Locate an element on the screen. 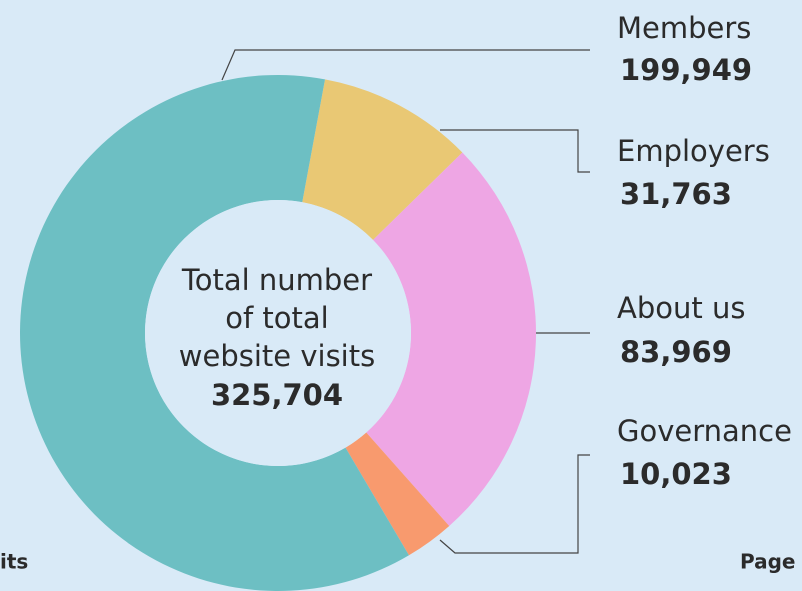 Image resolution: width=802 pixels, height=591 pixels. legend-label: Governance is located at coordinates (704, 431).